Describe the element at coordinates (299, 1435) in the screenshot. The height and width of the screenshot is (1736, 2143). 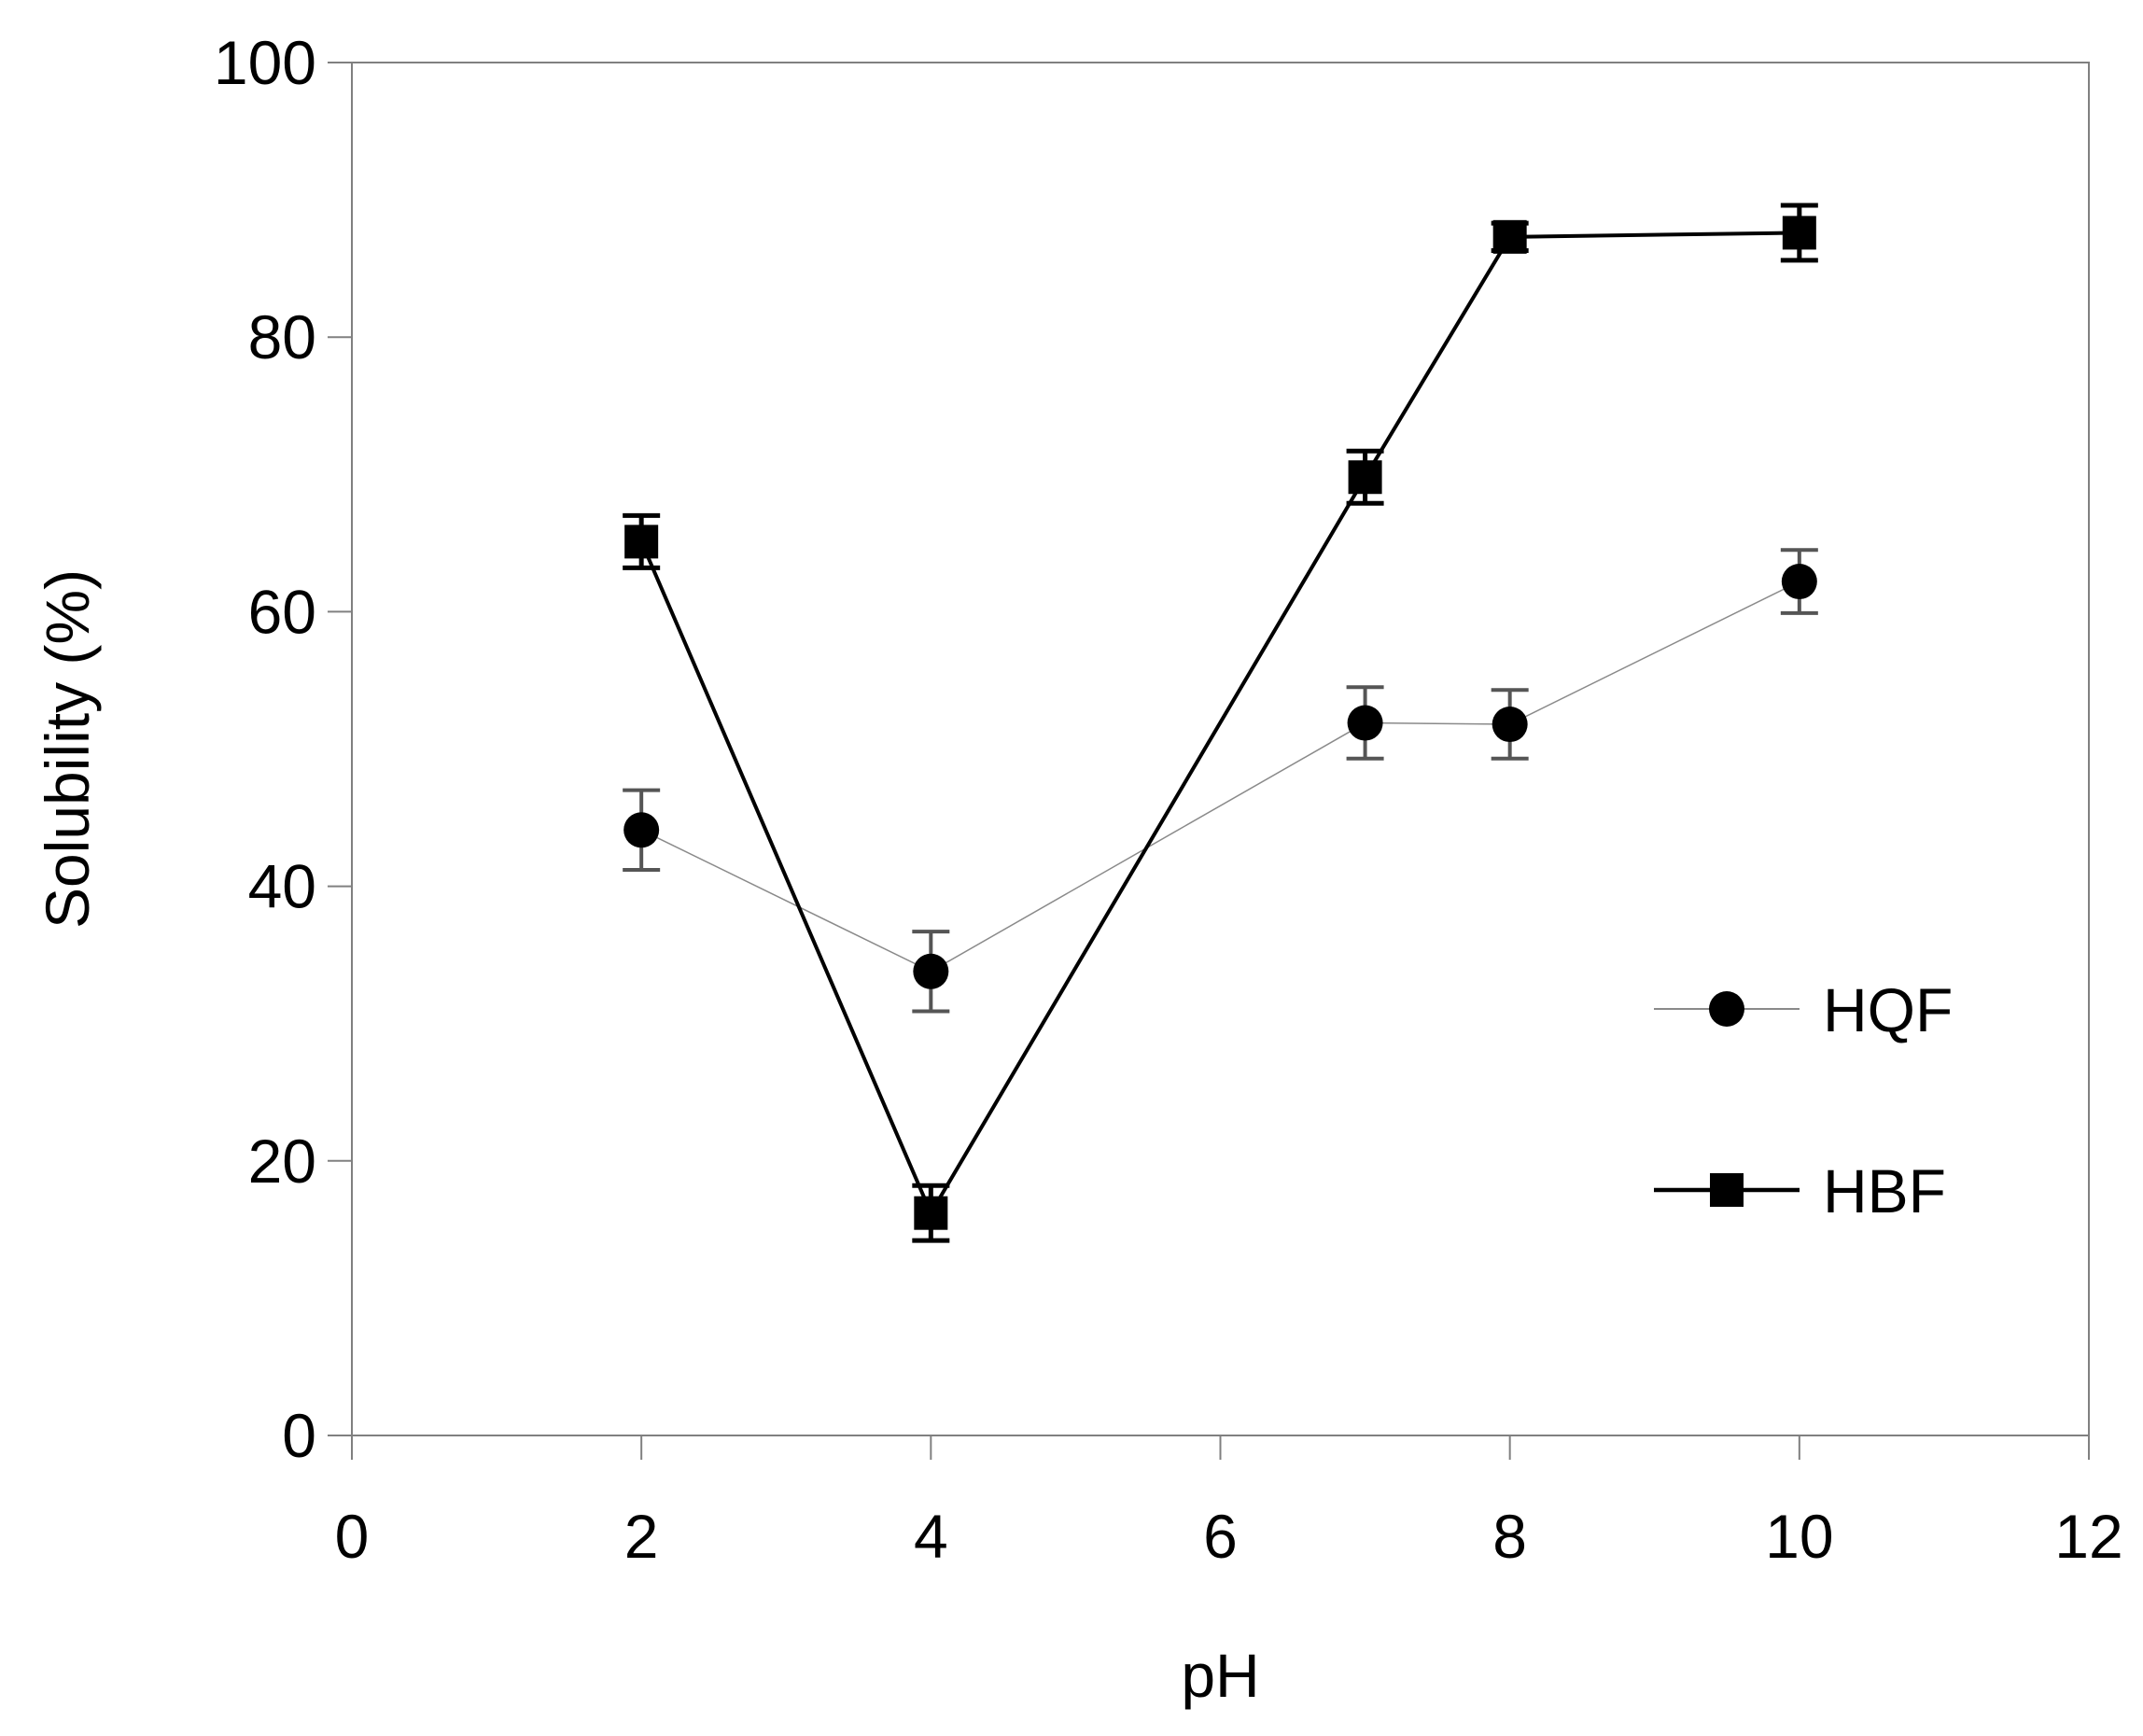
I see `y-tick-label: 0` at that location.